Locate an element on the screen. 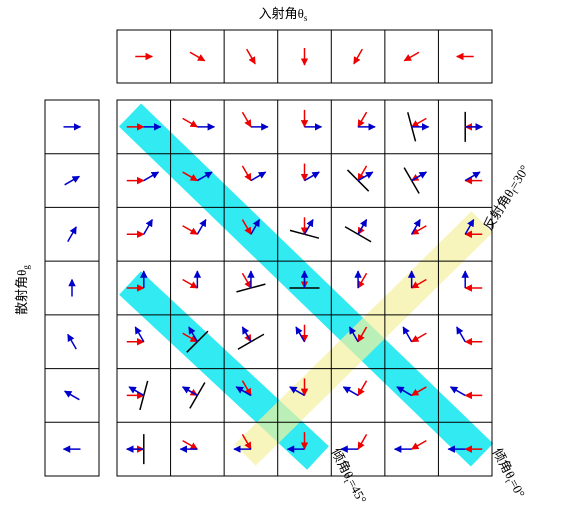 The image size is (574, 525). title-text: 入射角θ is located at coordinates (281, 13).